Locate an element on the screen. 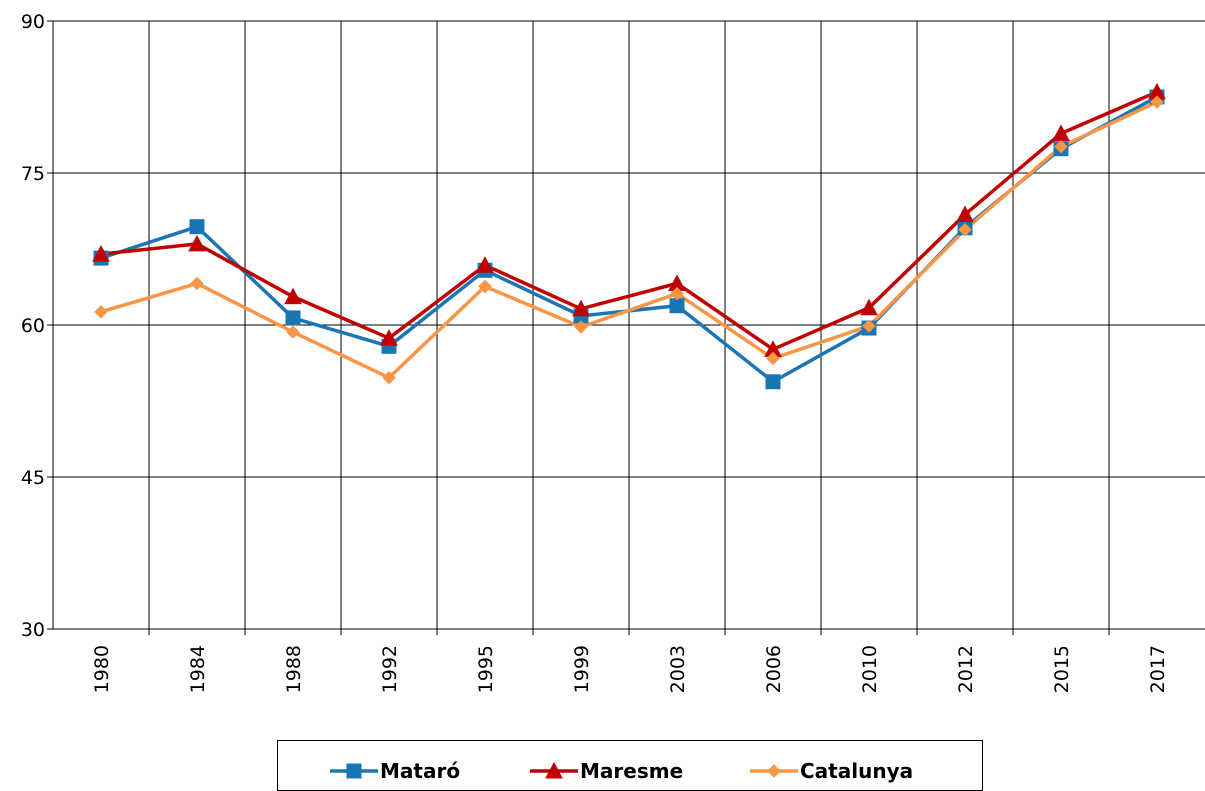 The height and width of the screenshot is (791, 1205). x-tick-label: 2015 is located at coordinates (1062, 669).